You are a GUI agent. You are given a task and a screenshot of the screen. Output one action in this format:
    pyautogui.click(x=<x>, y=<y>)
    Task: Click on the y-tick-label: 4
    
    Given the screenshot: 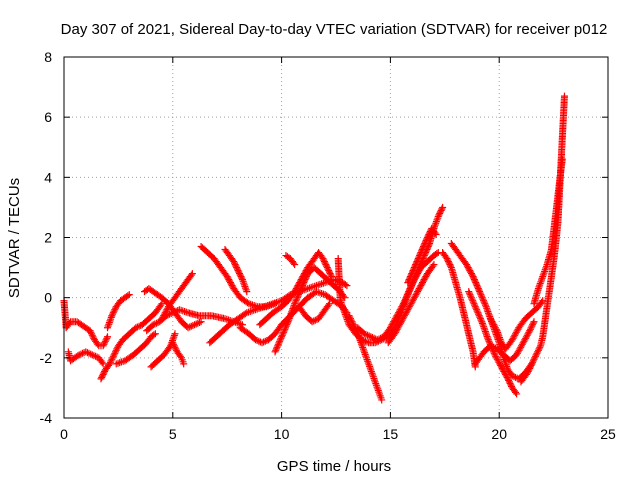 What is the action you would take?
    pyautogui.click(x=48, y=177)
    